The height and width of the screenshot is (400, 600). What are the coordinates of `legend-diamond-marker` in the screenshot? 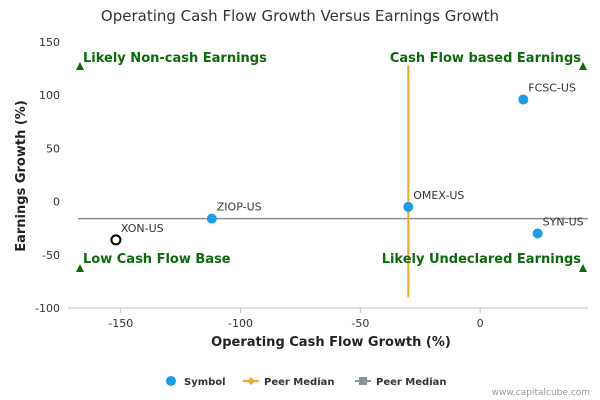 It's located at (251, 381).